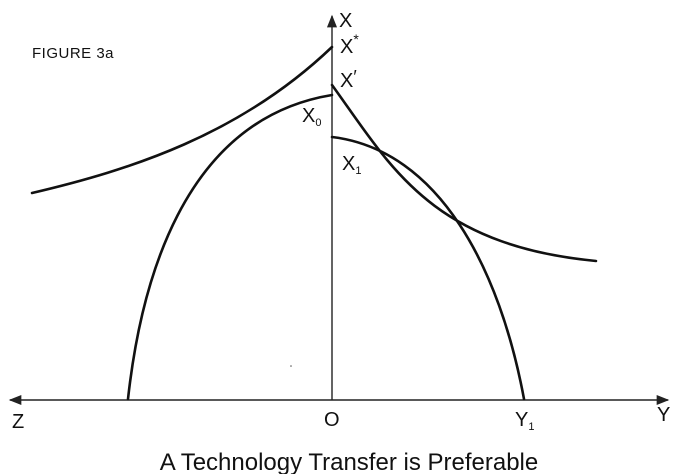 The image size is (677, 474). I want to click on label-x-star-base: X, so click(346, 47).